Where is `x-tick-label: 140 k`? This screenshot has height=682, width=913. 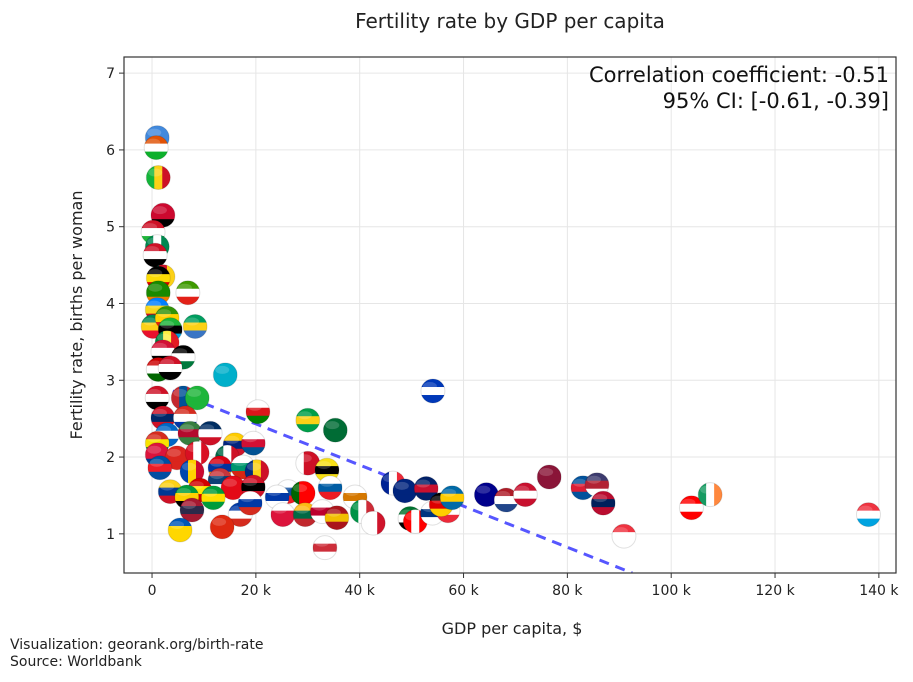
x-tick-label: 140 k is located at coordinates (879, 591).